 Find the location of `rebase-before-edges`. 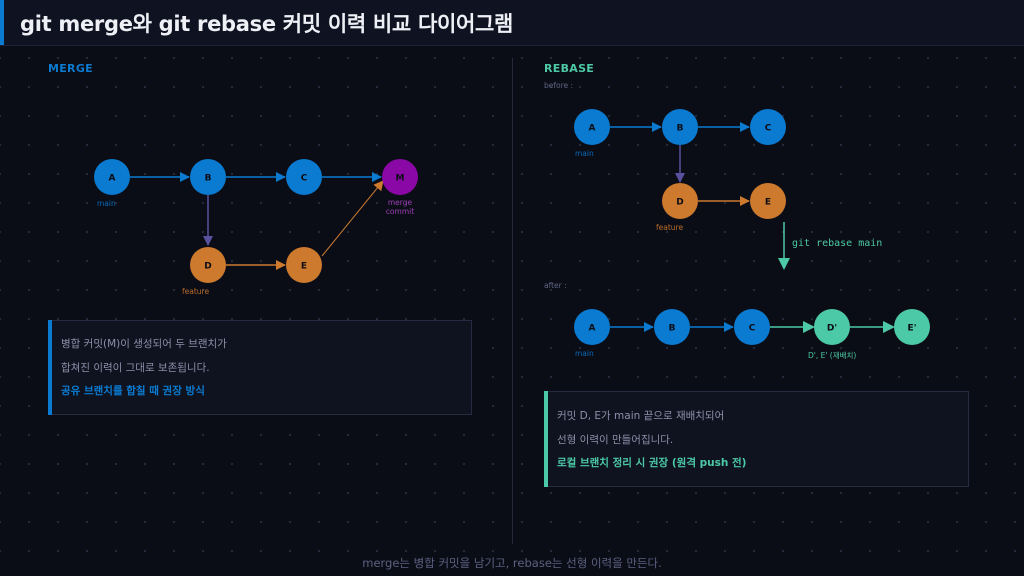

rebase-before-edges is located at coordinates (680, 164).